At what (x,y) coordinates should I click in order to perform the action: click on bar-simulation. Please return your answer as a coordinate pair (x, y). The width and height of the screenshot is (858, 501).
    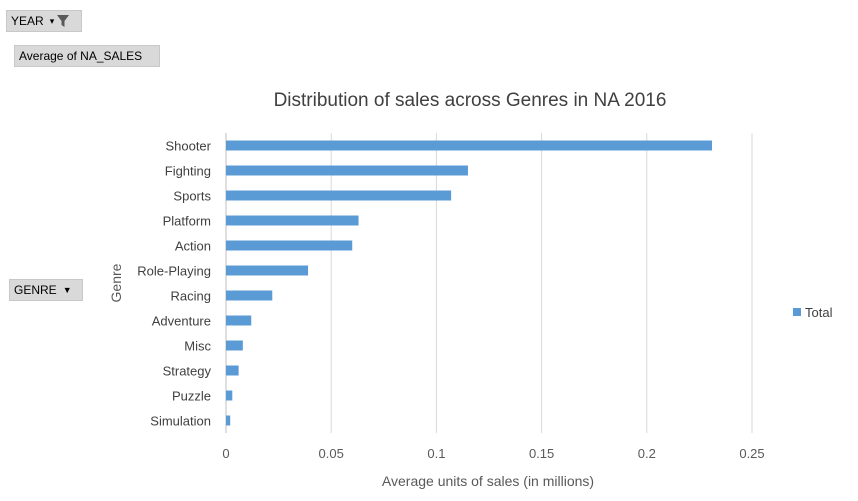
    Looking at the image, I should click on (228, 420).